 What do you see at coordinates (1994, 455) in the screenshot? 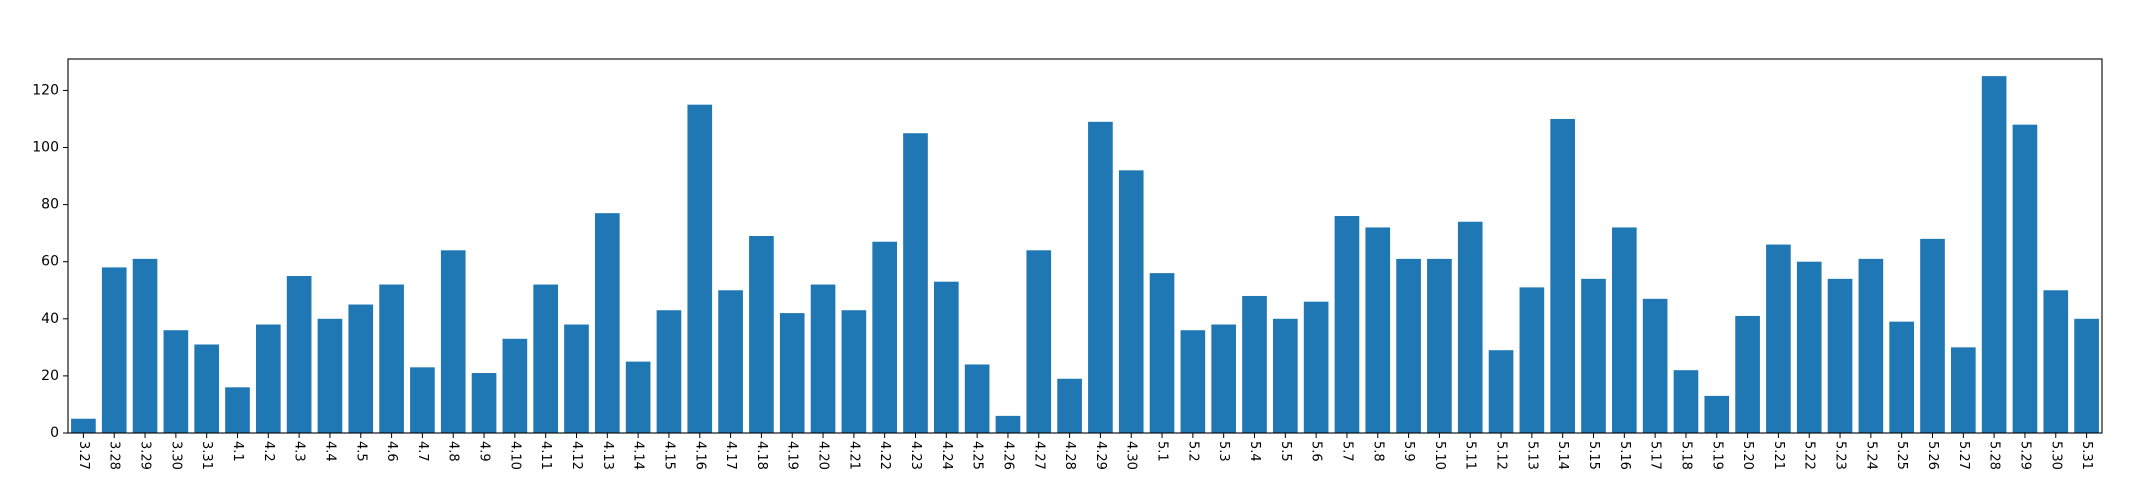
I see `x-tick-label: 5.28` at bounding box center [1994, 455].